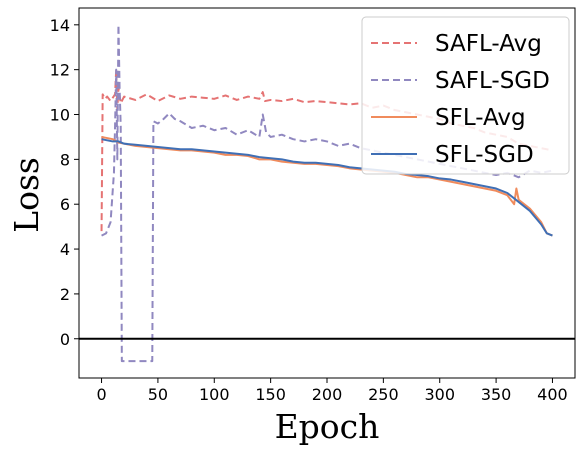 This screenshot has height=453, width=585. Describe the element at coordinates (439, 394) in the screenshot. I see `x-tick-label: 300` at that location.